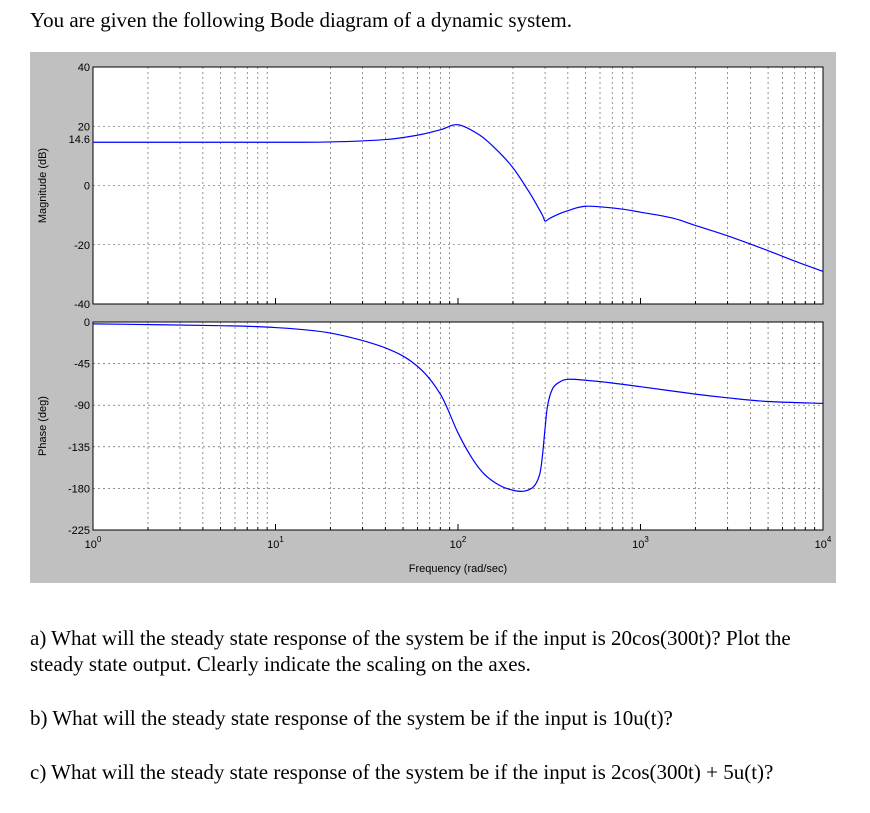  Describe the element at coordinates (82, 246) in the screenshot. I see `y-tick-label: -20` at that location.